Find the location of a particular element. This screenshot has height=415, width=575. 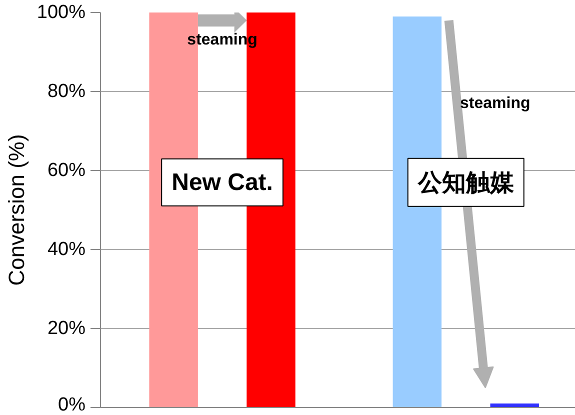

annotation: steaming is located at coordinates (495, 103).